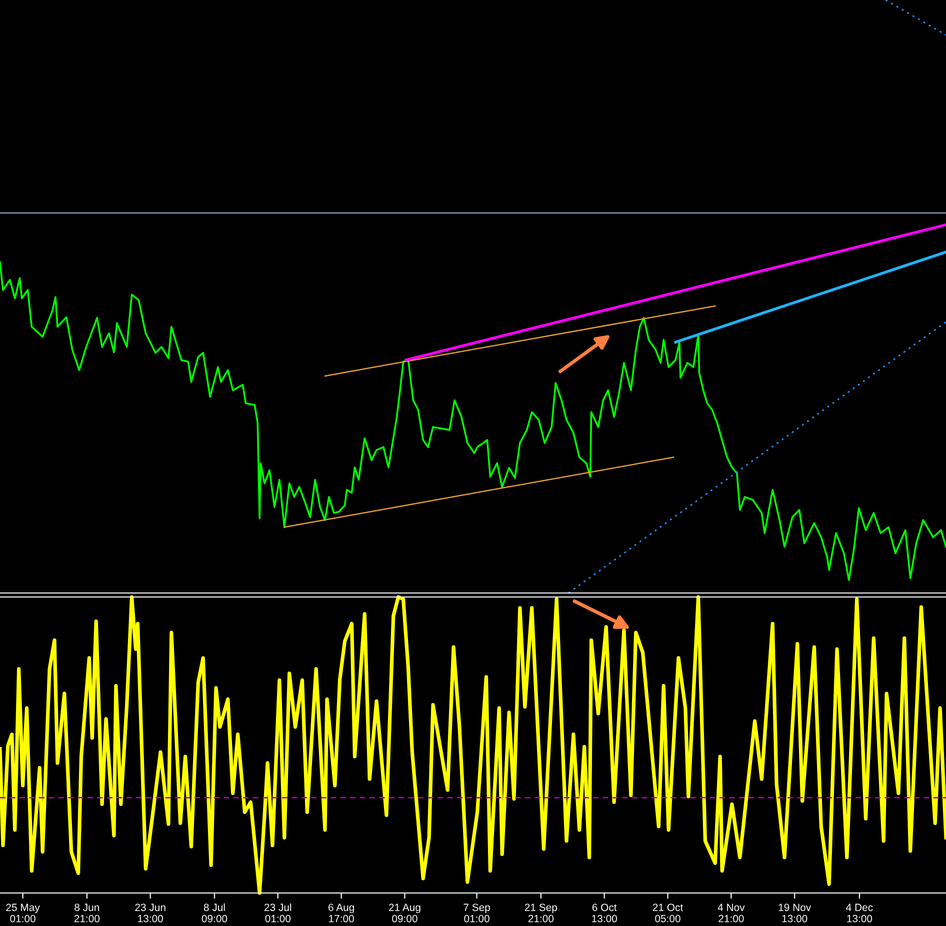 This screenshot has height=926, width=946. Describe the element at coordinates (150, 913) in the screenshot. I see `x-tick-label: 23 Jun 13:00` at that location.